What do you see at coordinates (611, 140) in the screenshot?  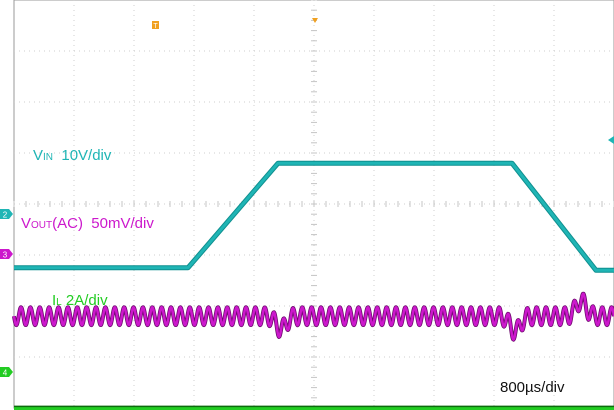 I see `vin-offscreen-marker` at bounding box center [611, 140].